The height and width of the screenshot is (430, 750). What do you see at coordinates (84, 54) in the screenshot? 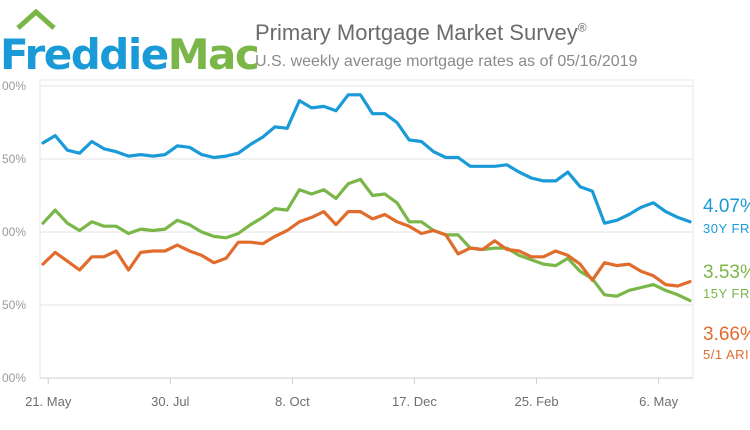
I see `logo-word-freddie: Freddie` at bounding box center [84, 54].